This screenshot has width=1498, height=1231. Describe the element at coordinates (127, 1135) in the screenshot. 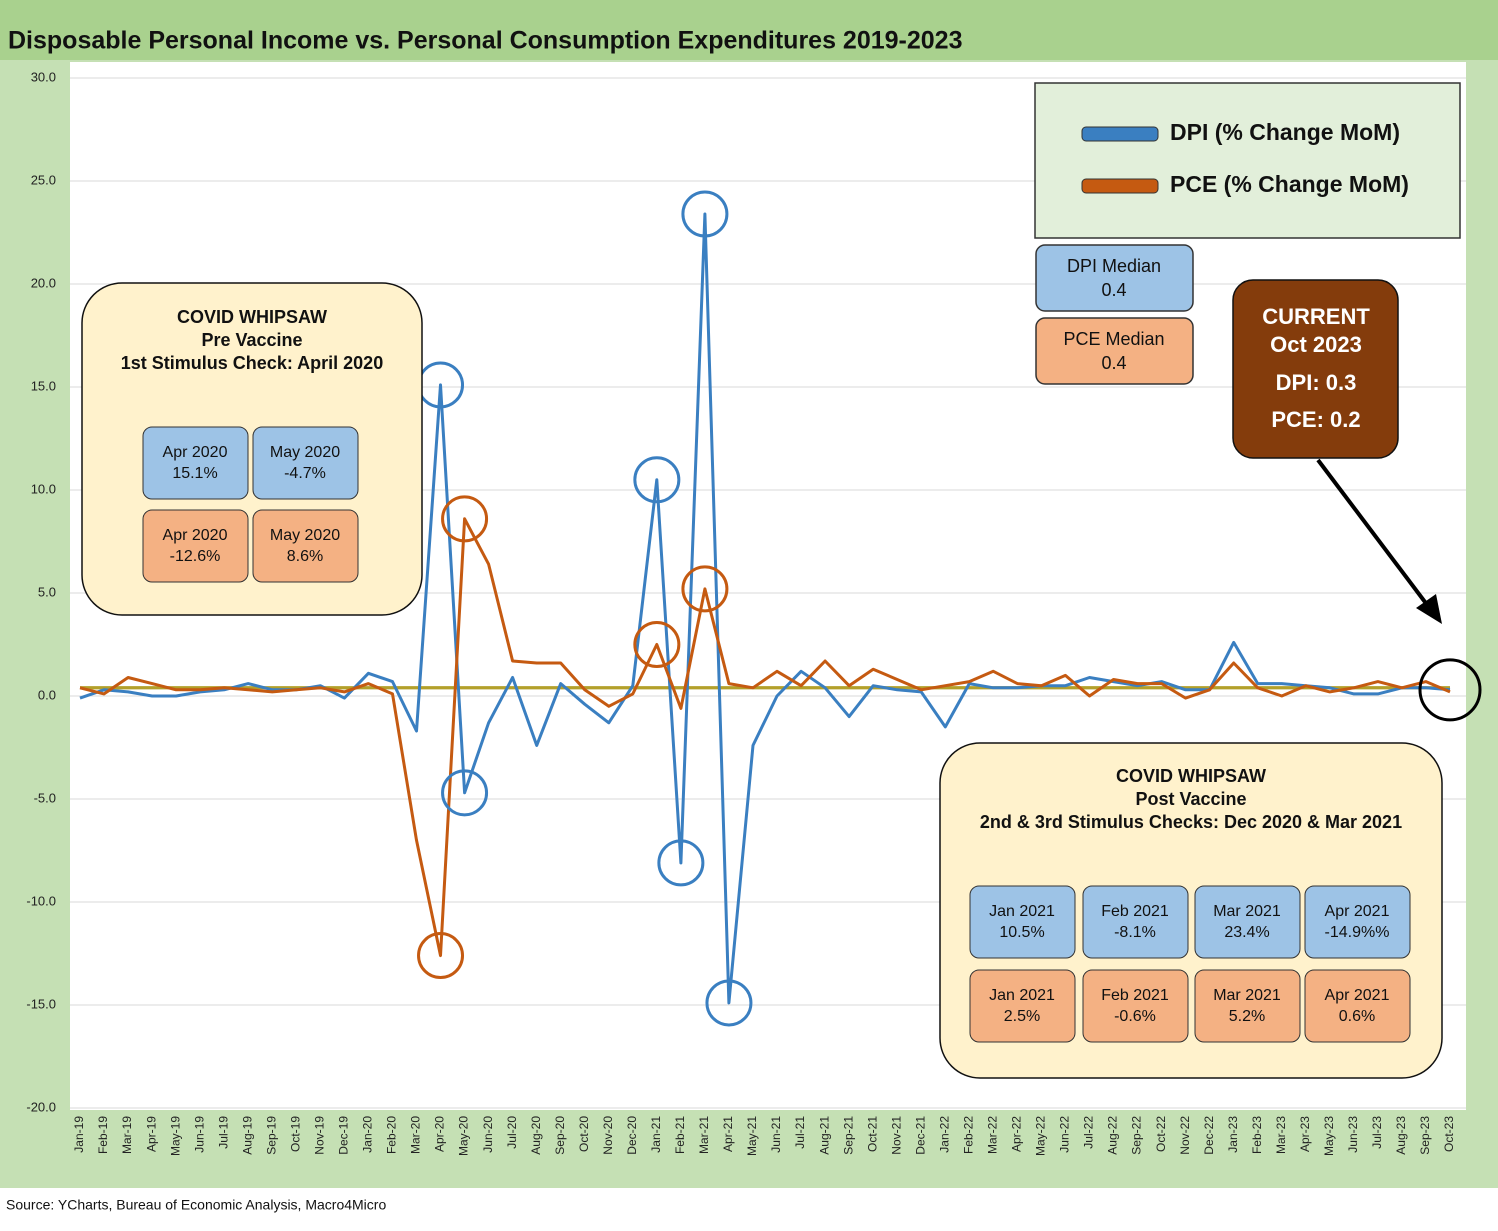

I see `x-tick-label: Mar-19` at that location.